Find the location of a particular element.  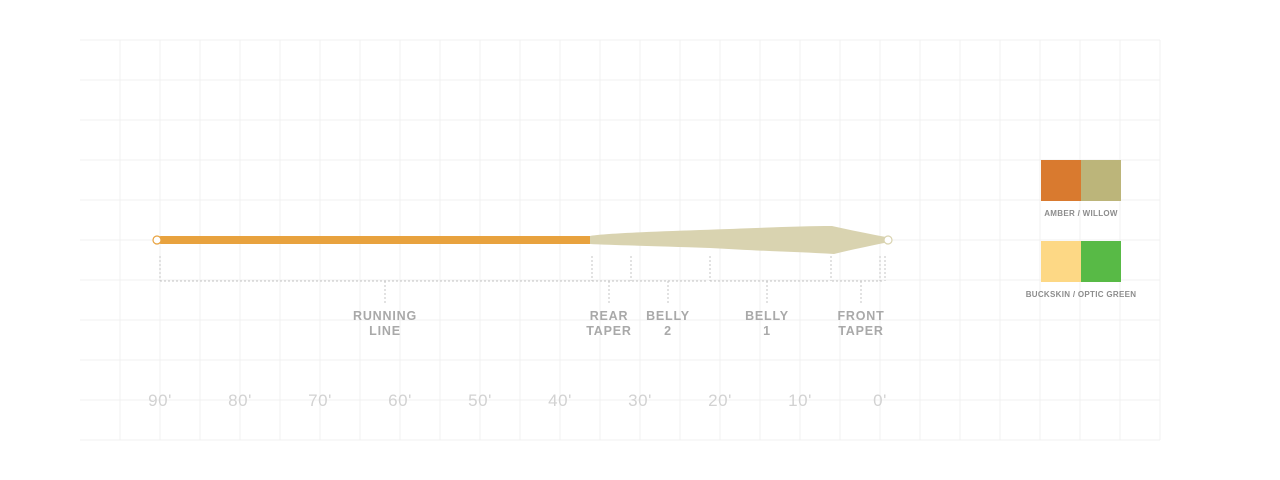

running-line-shape is located at coordinates (376, 240).